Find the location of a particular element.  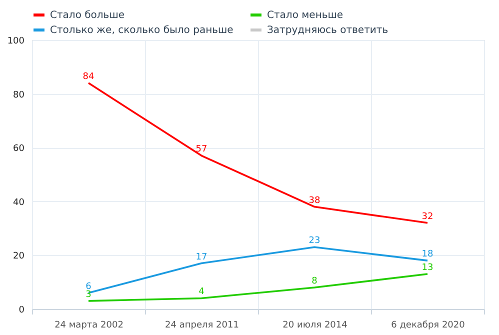

data-label: 32 is located at coordinates (428, 217).